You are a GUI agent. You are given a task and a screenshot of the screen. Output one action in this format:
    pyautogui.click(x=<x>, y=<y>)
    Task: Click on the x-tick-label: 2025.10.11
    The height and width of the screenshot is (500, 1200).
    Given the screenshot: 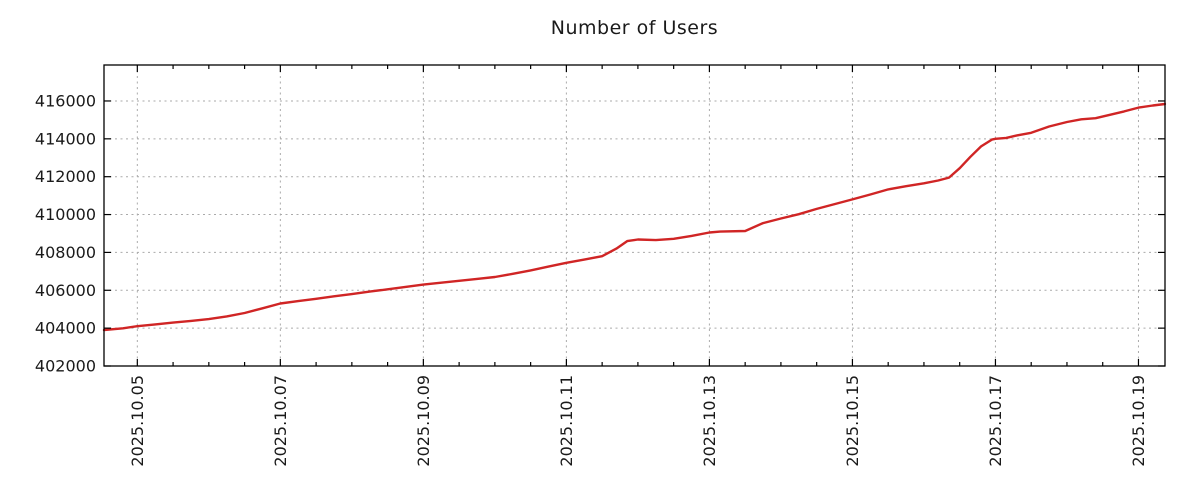 What is the action you would take?
    pyautogui.click(x=566, y=421)
    